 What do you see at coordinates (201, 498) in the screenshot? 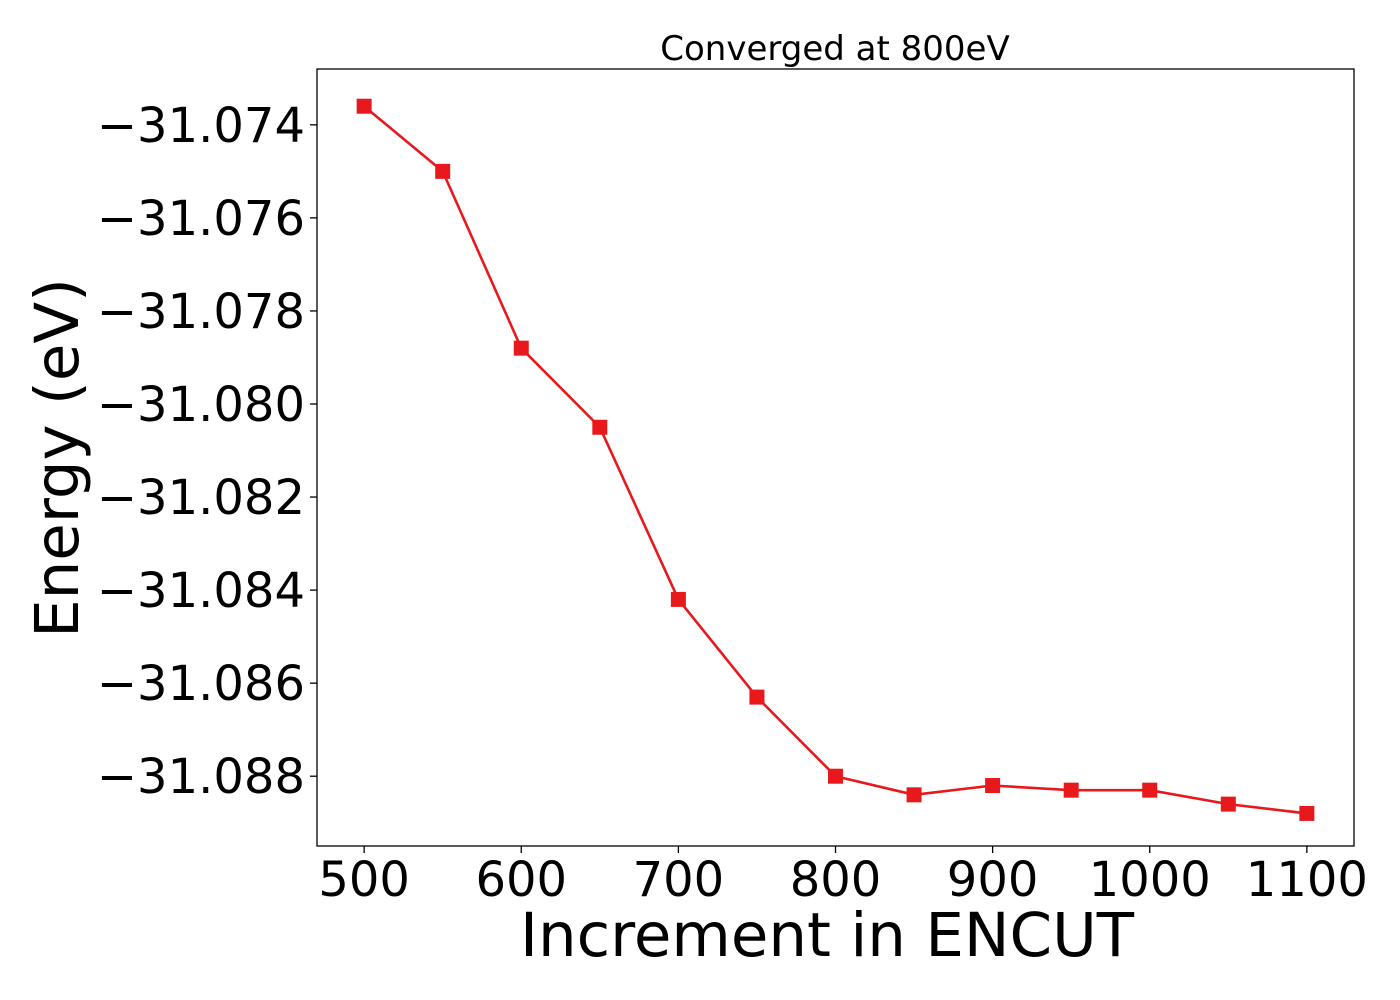
I see `y-tick-label: −31.082` at bounding box center [201, 498].